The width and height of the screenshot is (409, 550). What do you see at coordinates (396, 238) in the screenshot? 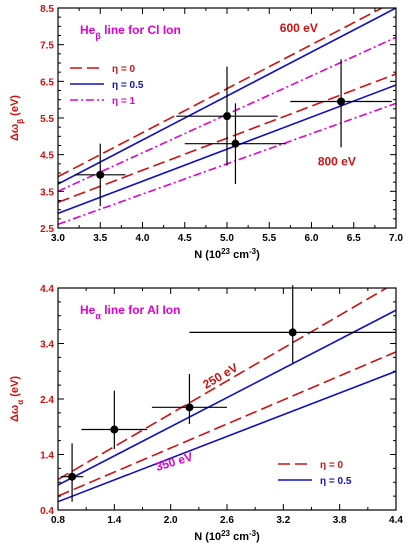
I see `x-tick-label: 7.0` at bounding box center [396, 238].